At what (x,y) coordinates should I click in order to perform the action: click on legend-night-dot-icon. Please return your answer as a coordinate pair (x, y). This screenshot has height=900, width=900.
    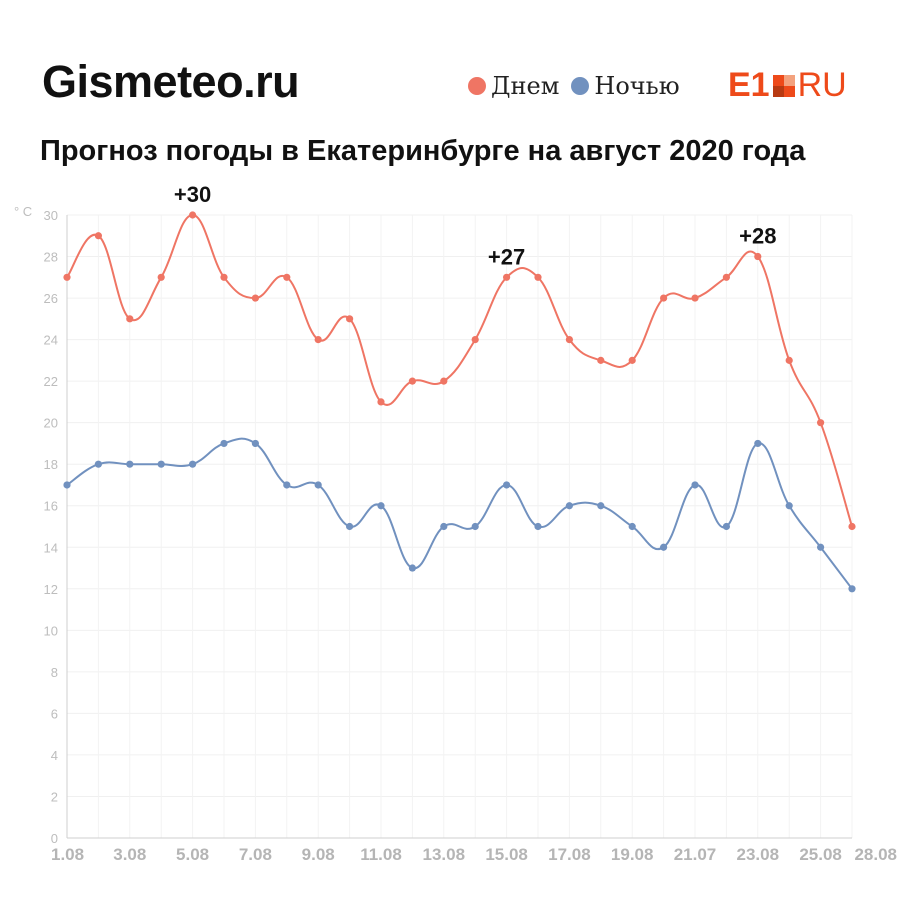
    Looking at the image, I should click on (580, 86).